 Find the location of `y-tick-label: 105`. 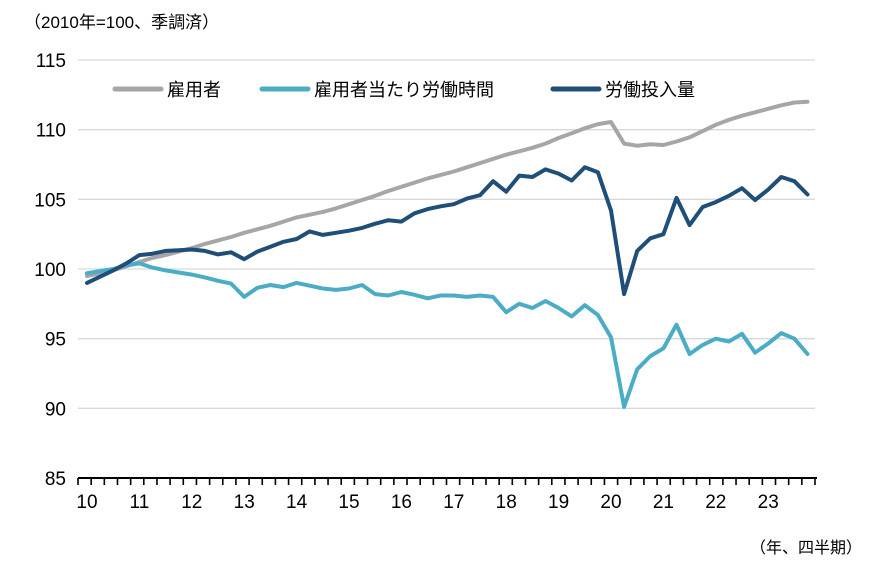

y-tick-label: 105 is located at coordinates (50, 200).